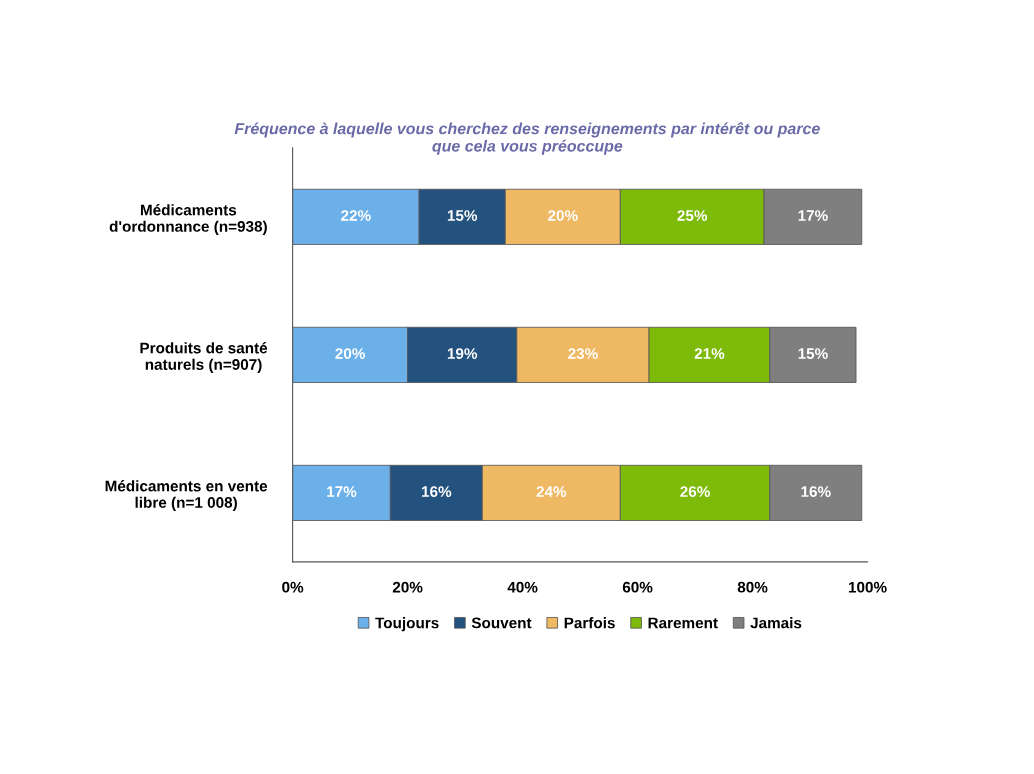  Describe the element at coordinates (637, 587) in the screenshot. I see `x-tick-label: 60%` at that location.